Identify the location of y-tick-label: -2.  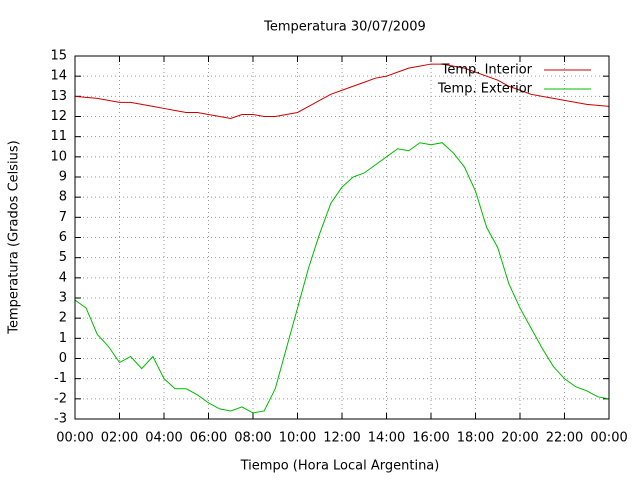
(60, 398).